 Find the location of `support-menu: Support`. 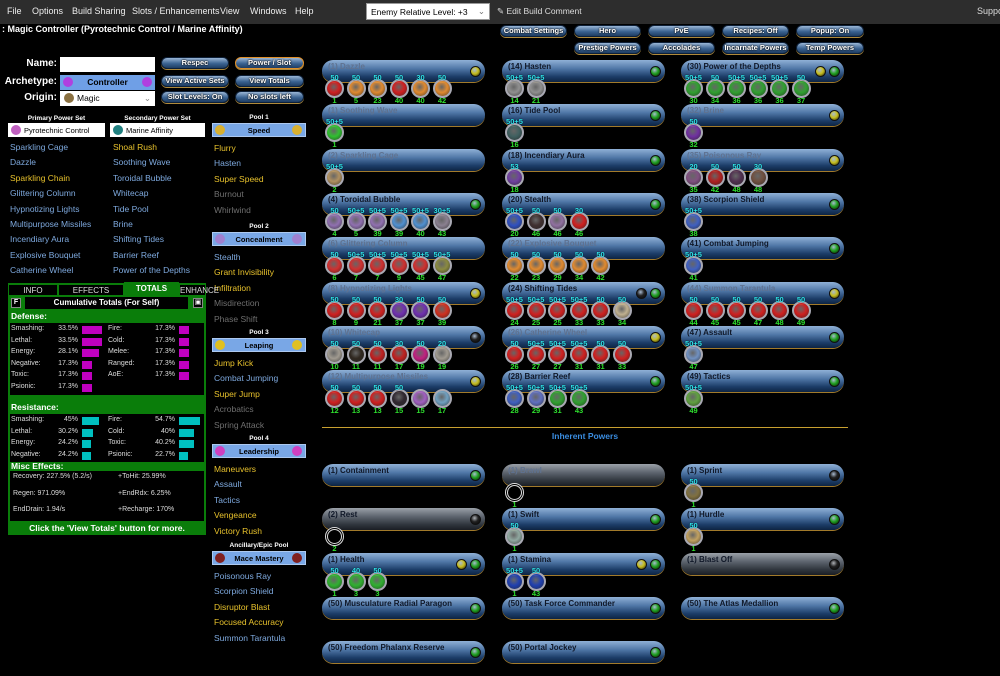

support-menu: Support is located at coordinates (988, 11).